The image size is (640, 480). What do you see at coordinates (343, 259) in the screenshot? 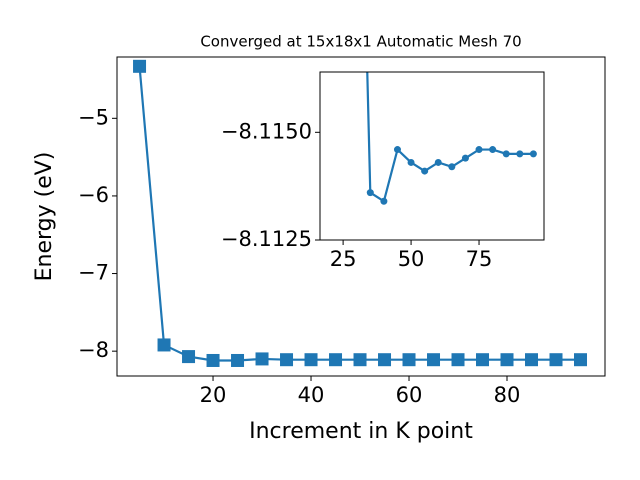
I see `x-tick-label: 25` at bounding box center [343, 259].